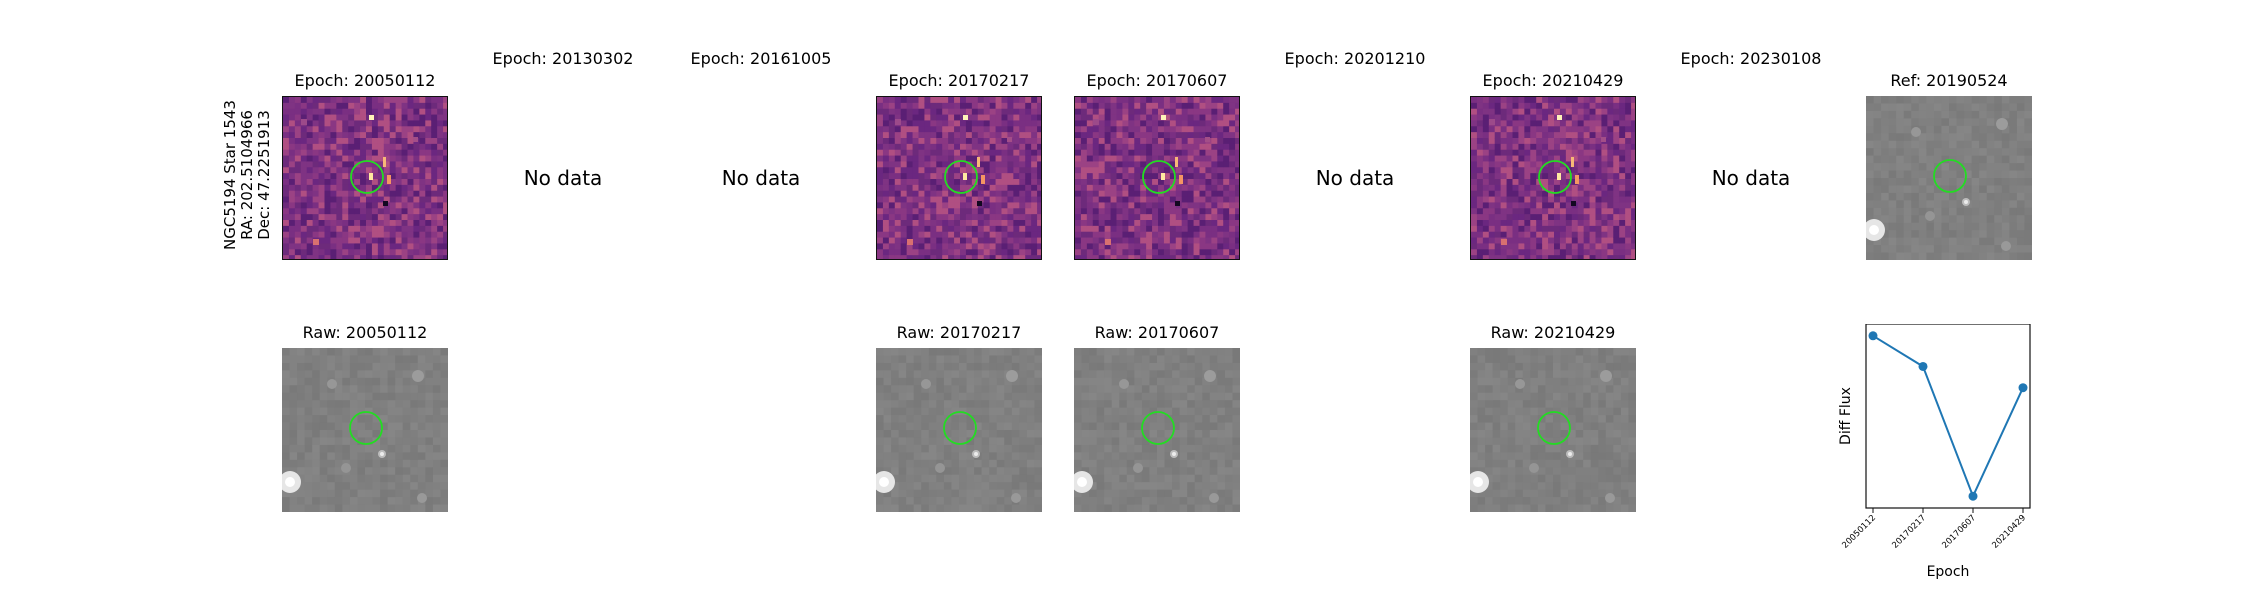  What do you see at coordinates (1948, 572) in the screenshot?
I see `x-axis-label: Epoch` at bounding box center [1948, 572].